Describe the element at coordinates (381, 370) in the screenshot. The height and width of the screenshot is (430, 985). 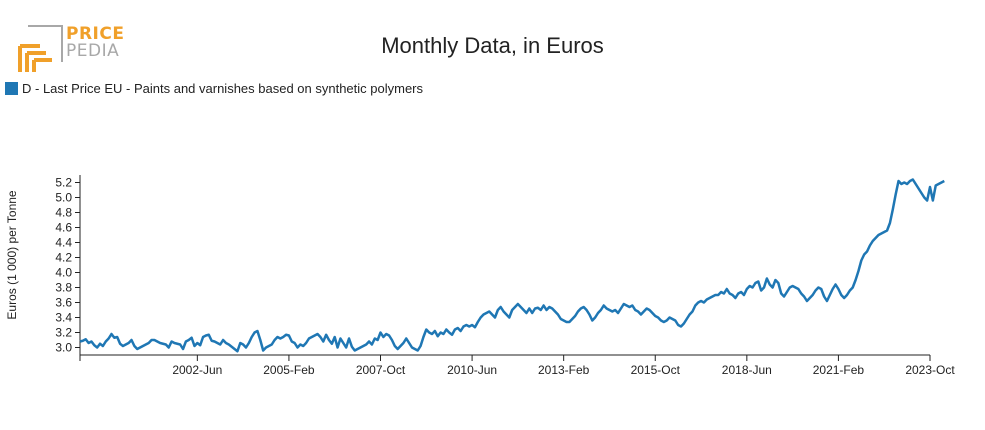
I see `x-tick-label: 2007-Oct` at that location.